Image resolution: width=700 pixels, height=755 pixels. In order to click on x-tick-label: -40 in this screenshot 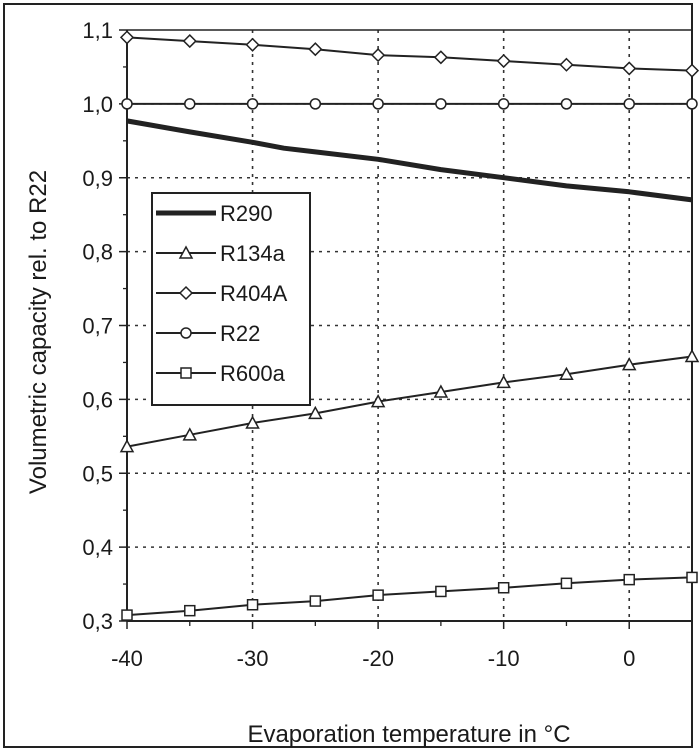, I will do `click(127, 658)`.